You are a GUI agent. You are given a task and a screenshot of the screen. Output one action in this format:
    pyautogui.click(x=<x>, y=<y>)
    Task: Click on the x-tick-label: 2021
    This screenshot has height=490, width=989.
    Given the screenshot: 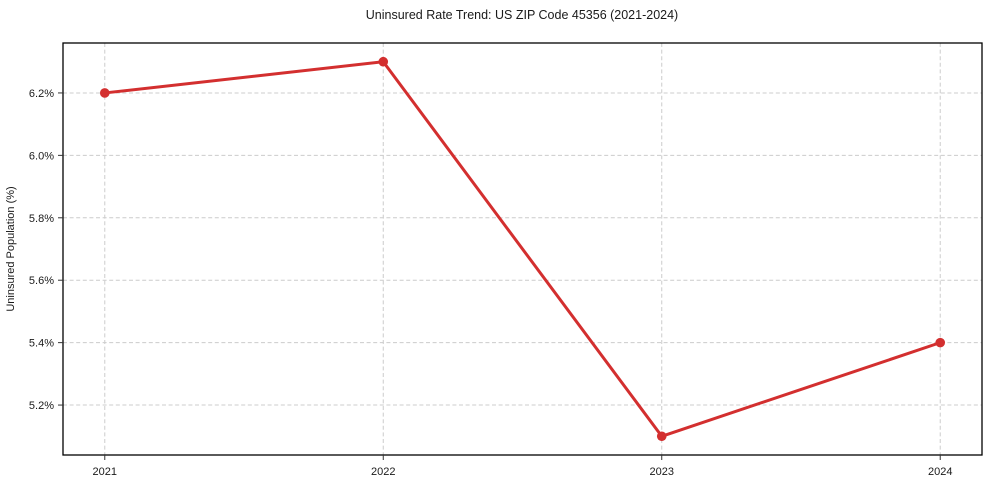 What is the action you would take?
    pyautogui.click(x=105, y=472)
    